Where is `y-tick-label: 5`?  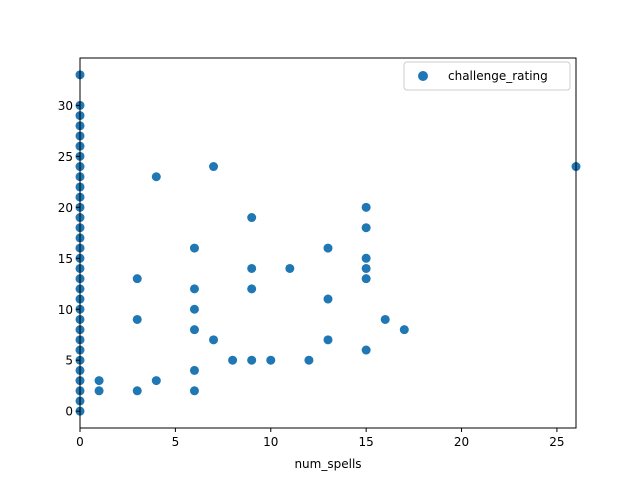 y-tick-label: 5 is located at coordinates (69, 361).